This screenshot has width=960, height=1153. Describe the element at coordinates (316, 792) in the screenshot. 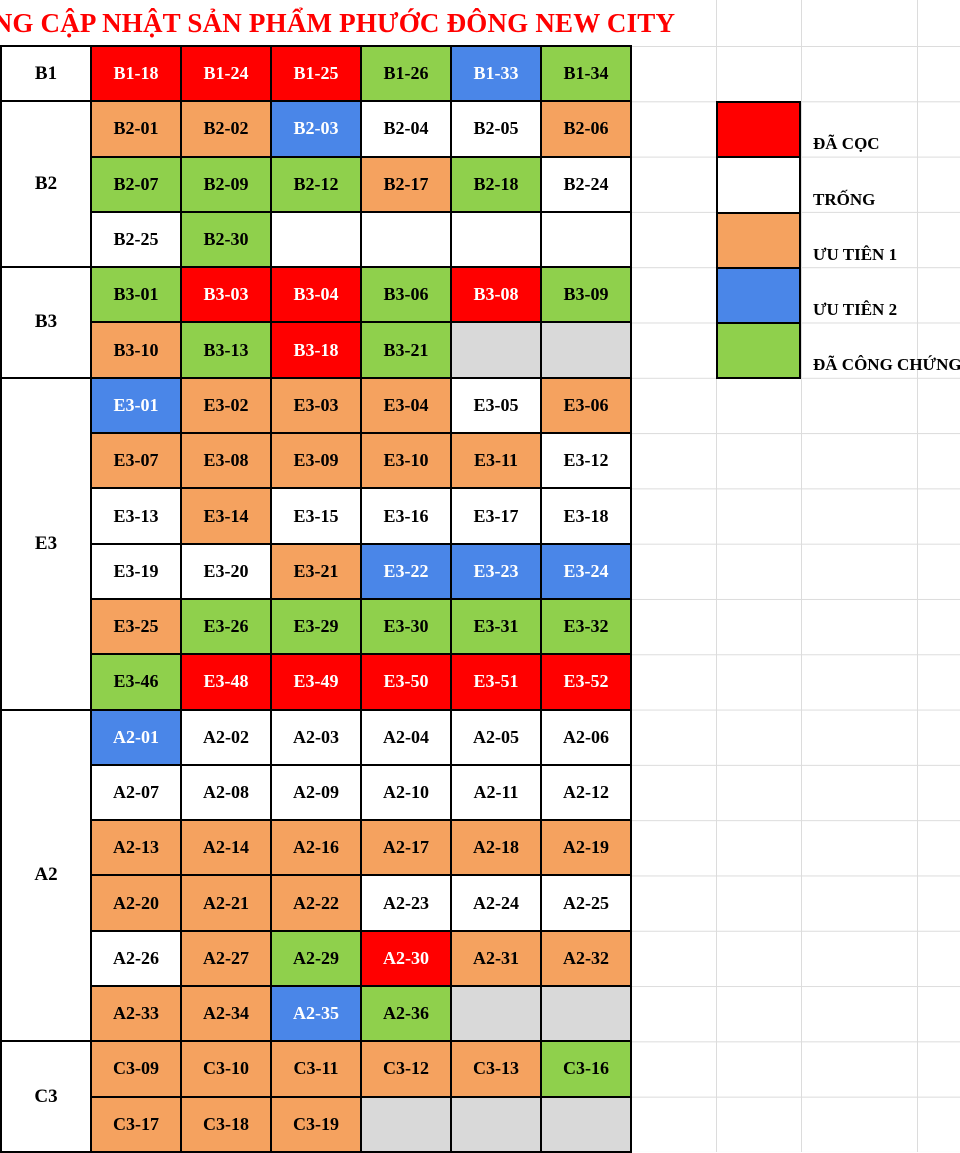

I see `lot-cell-A2-09: A2-09` at that location.